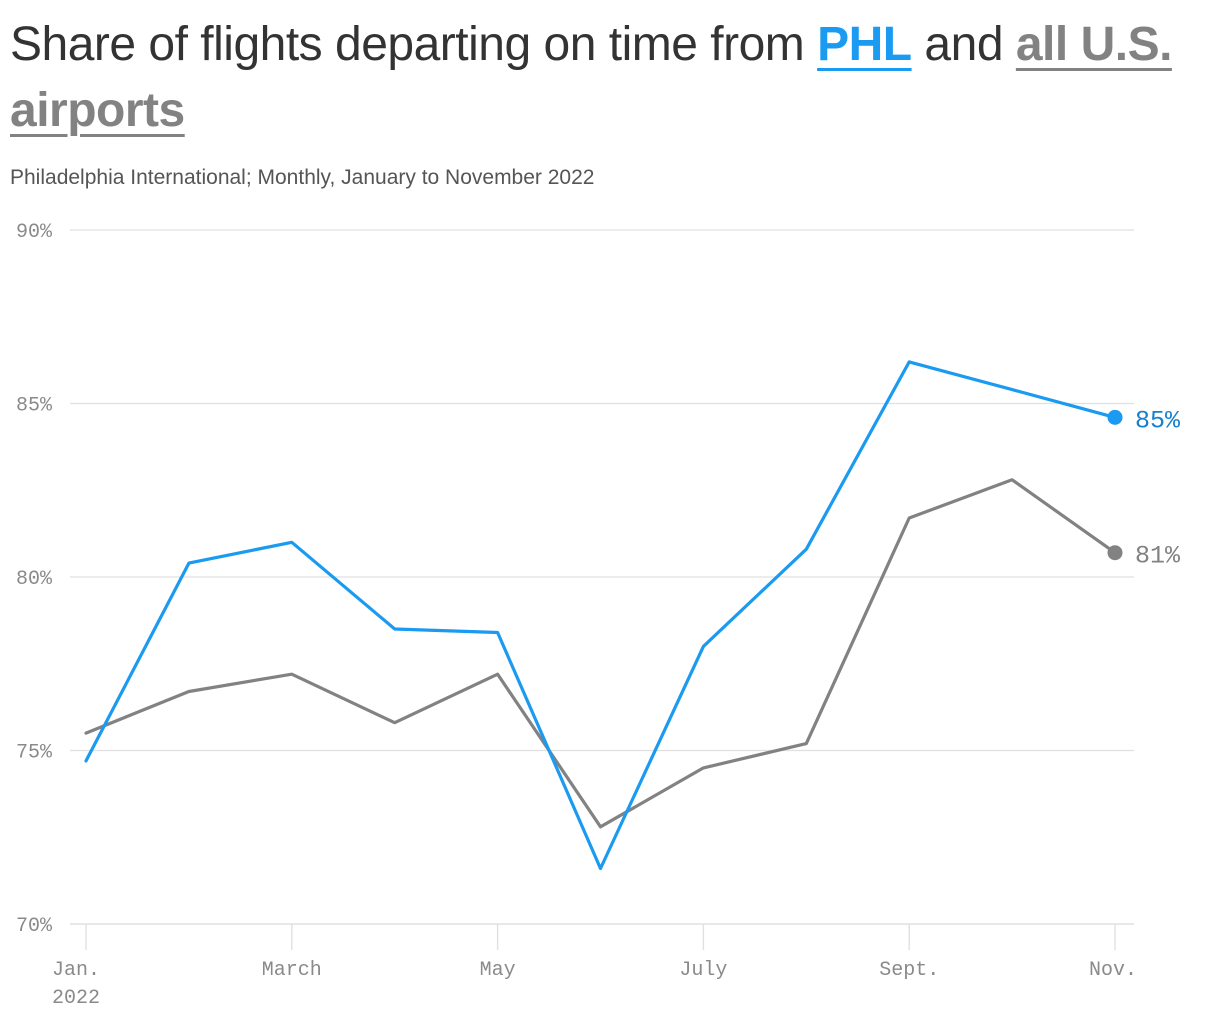 Image resolution: width=1220 pixels, height=1020 pixels. I want to click on title-us-highlight: all U.S. airports, so click(591, 77).